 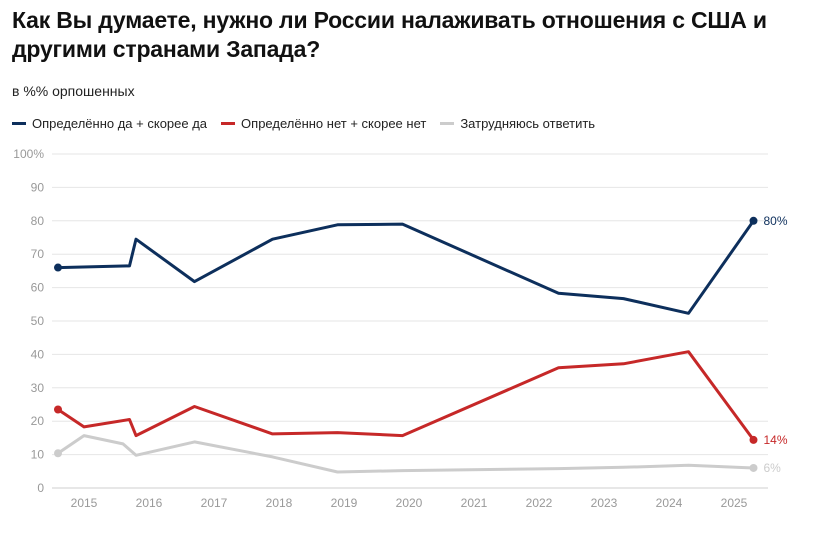 What do you see at coordinates (753, 220) in the screenshot?
I see `series-end-point-yes` at bounding box center [753, 220].